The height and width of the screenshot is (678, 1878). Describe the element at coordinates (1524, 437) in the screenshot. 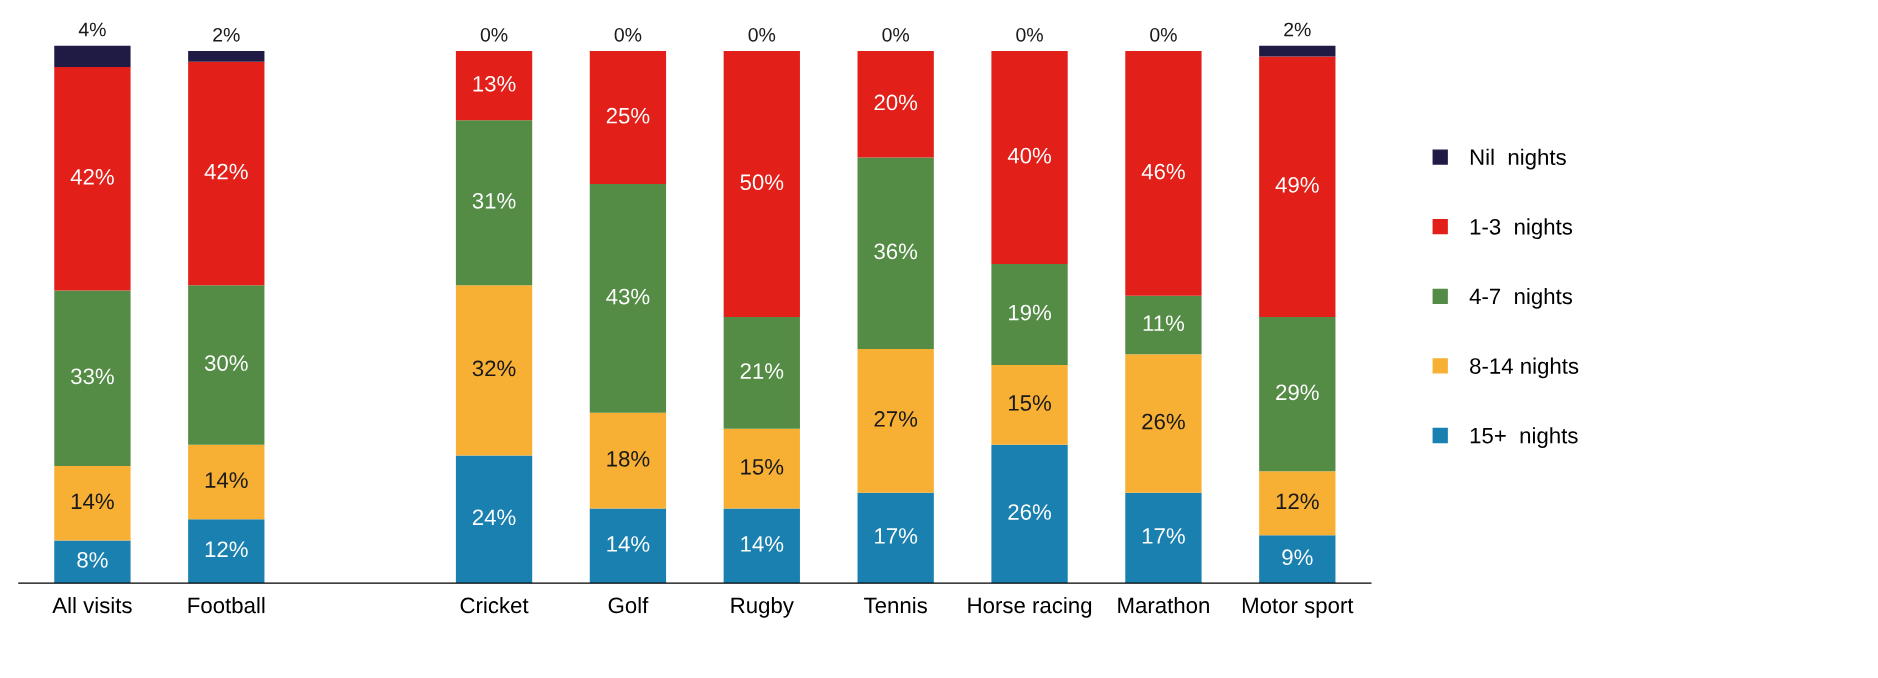

I see `legend-label: 15+ nights` at that location.